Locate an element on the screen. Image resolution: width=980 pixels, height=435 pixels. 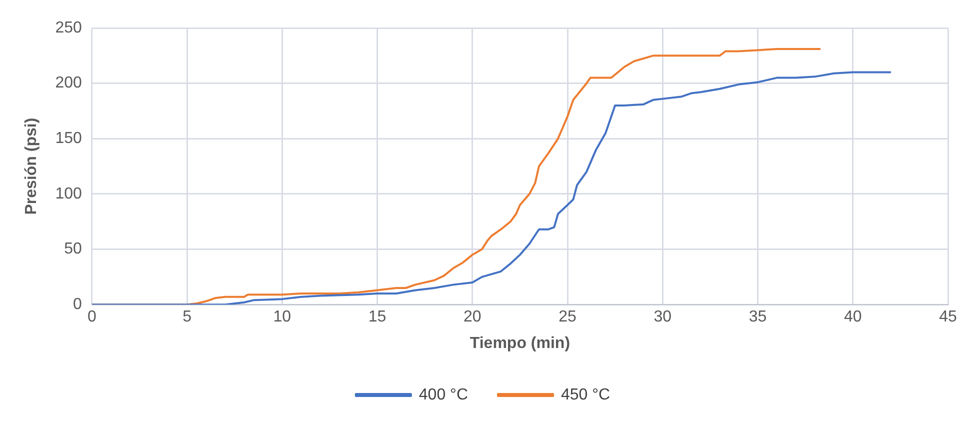
y-tick-label: 250 is located at coordinates (68, 27).